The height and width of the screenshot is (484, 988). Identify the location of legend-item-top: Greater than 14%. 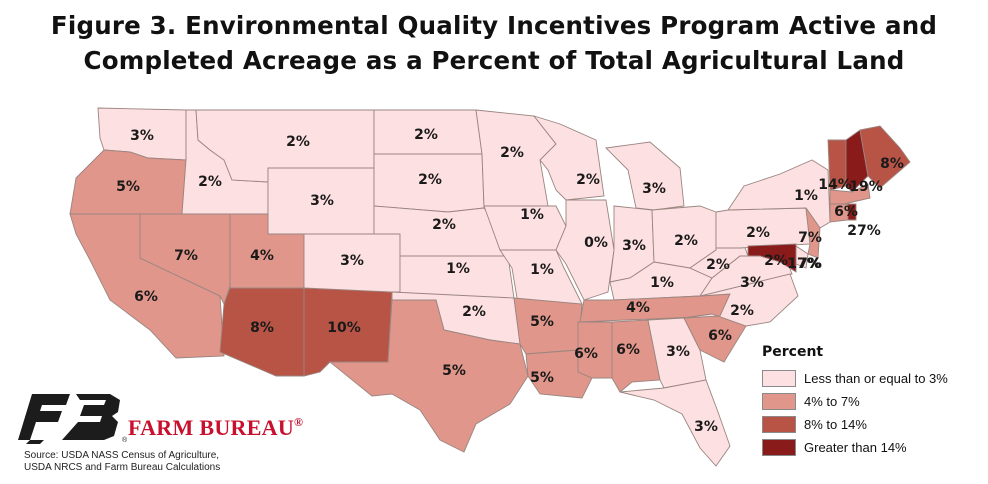
(872, 448).